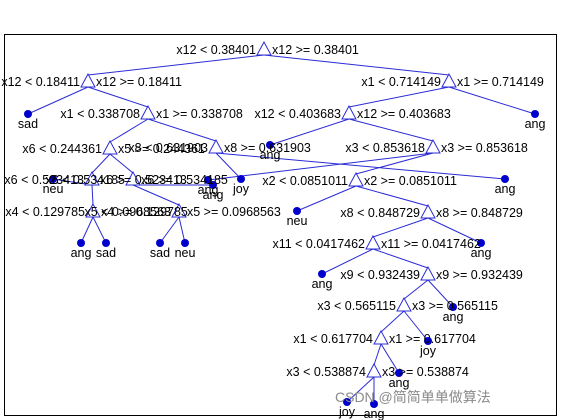 This screenshot has width=561, height=420. Describe the element at coordinates (479, 275) in the screenshot. I see `split-right-label: x9 >= 0.932439` at that location.